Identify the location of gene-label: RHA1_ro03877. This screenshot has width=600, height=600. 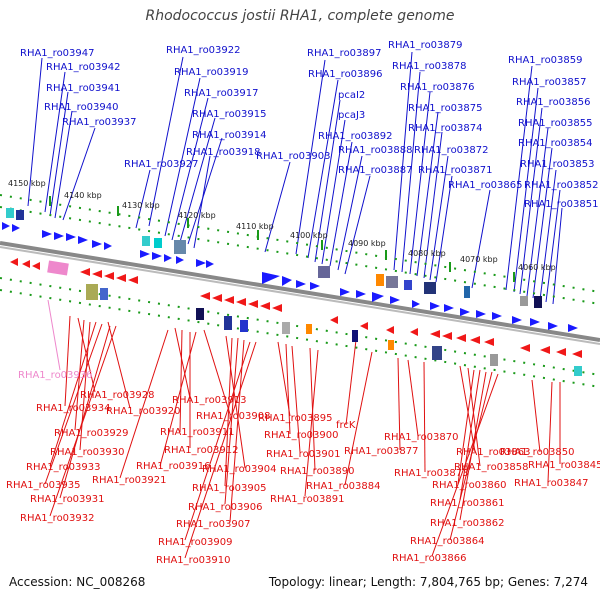
(381, 451).